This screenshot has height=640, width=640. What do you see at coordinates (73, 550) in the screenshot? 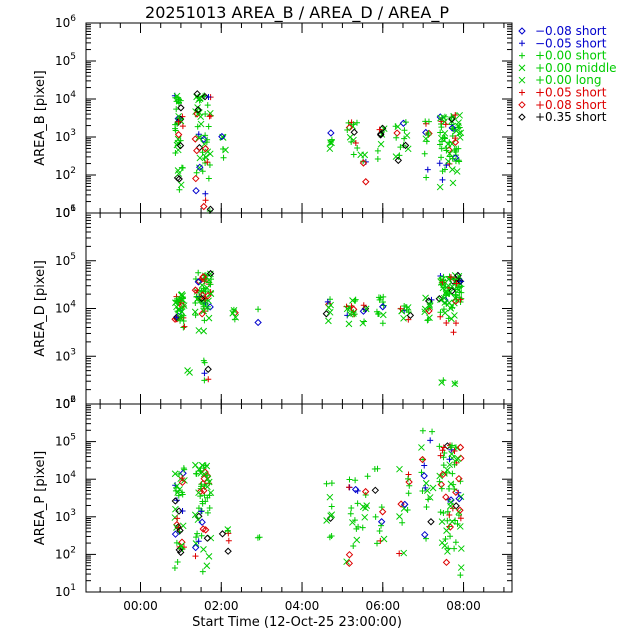
I see `y-tick-exponent: 2` at bounding box center [73, 550].